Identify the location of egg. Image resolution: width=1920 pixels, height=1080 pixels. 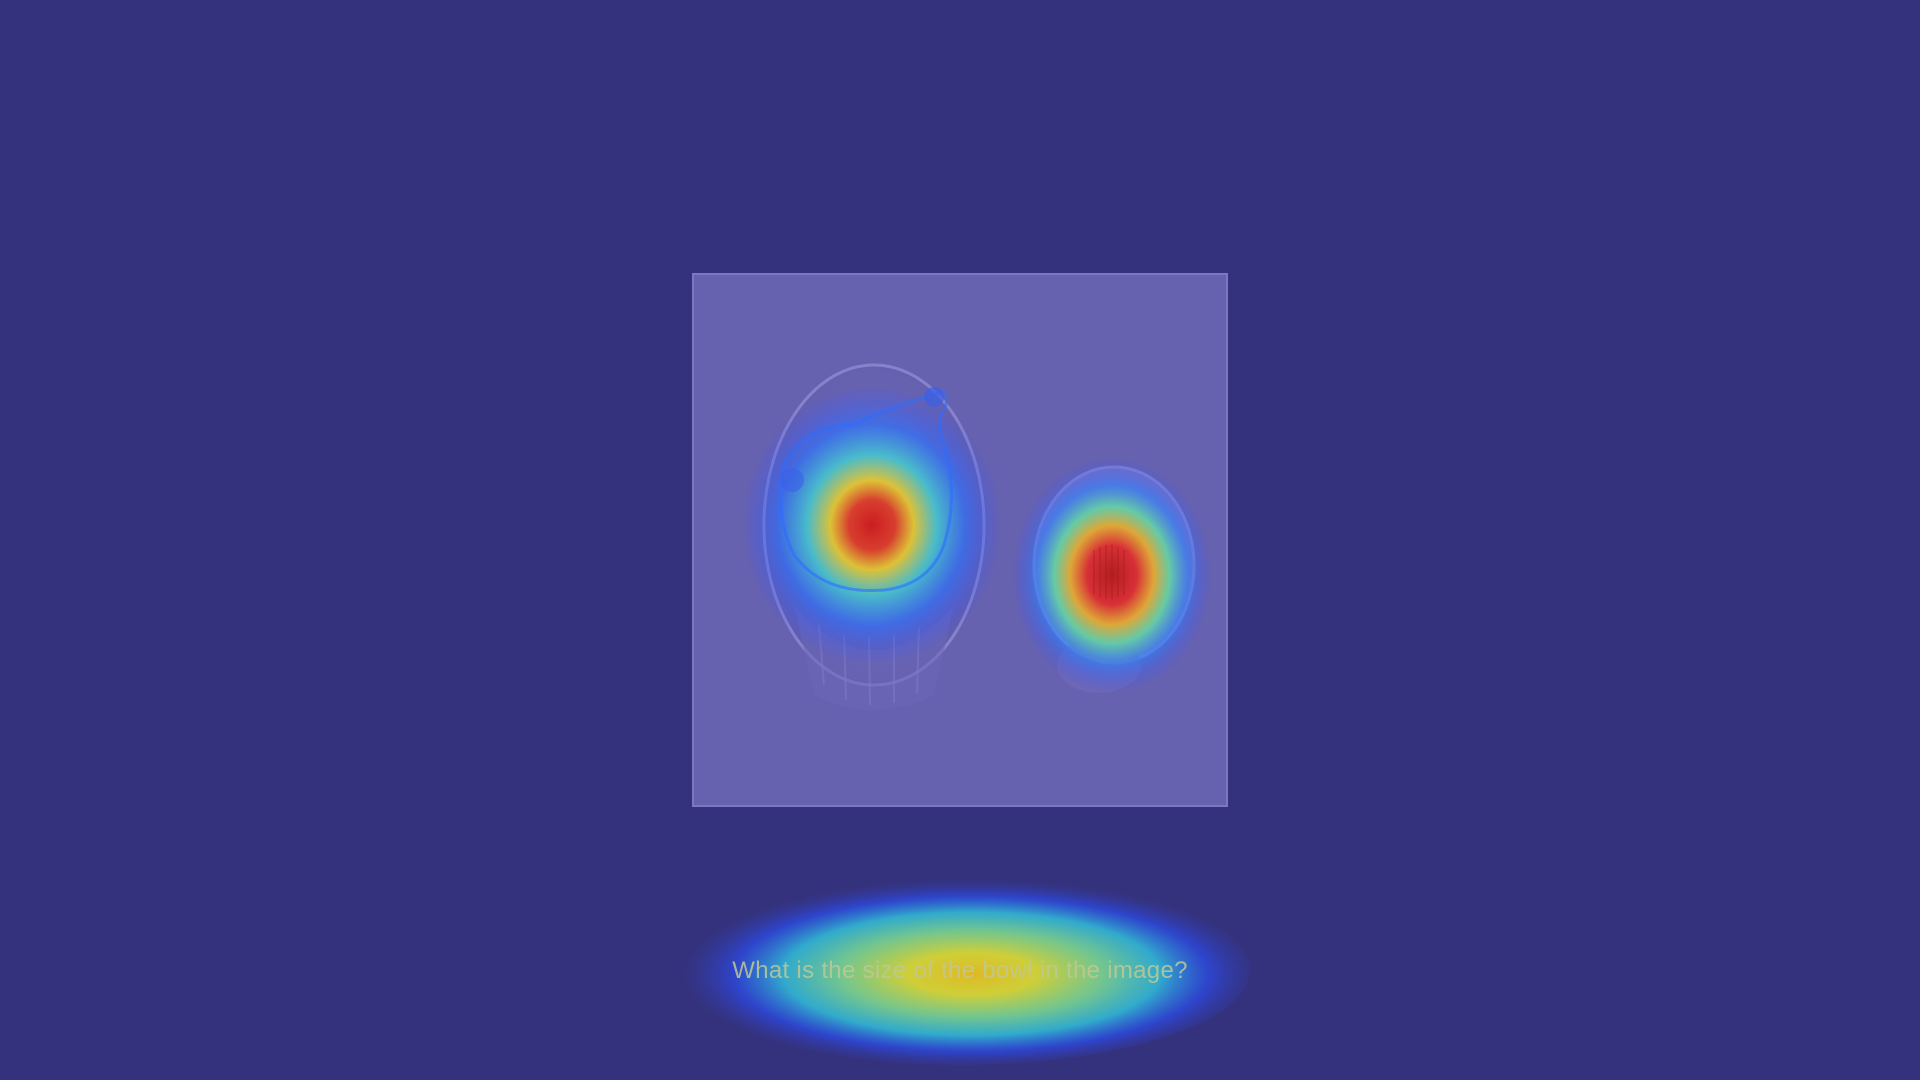
(1112, 575).